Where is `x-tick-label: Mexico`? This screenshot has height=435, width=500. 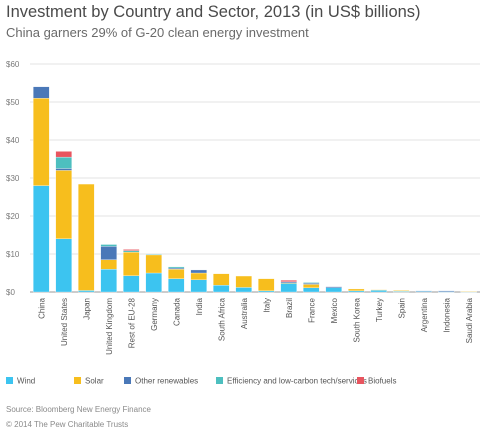
x-tick-label: Mexico is located at coordinates (334, 310).